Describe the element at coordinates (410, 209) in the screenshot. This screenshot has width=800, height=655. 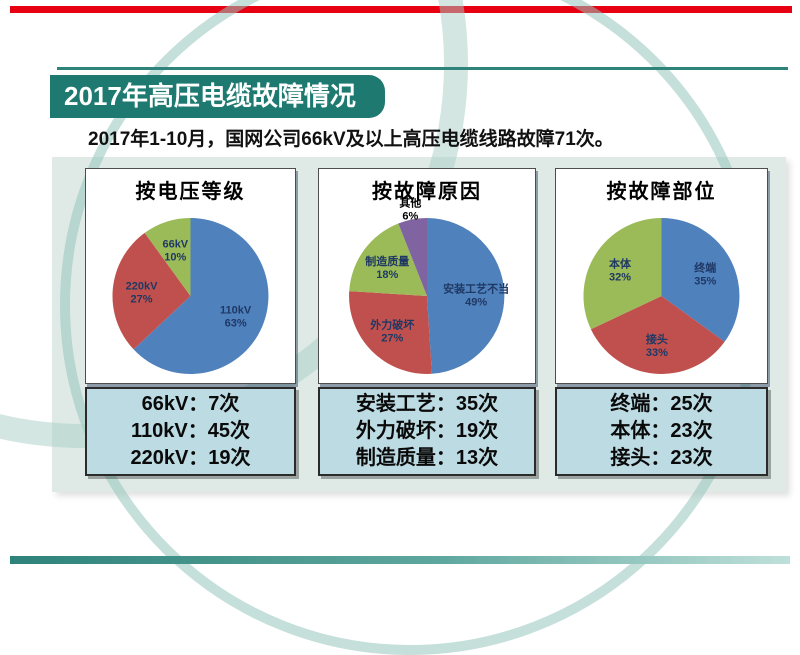
I see `pie-slice-label: 其他 6%` at that location.